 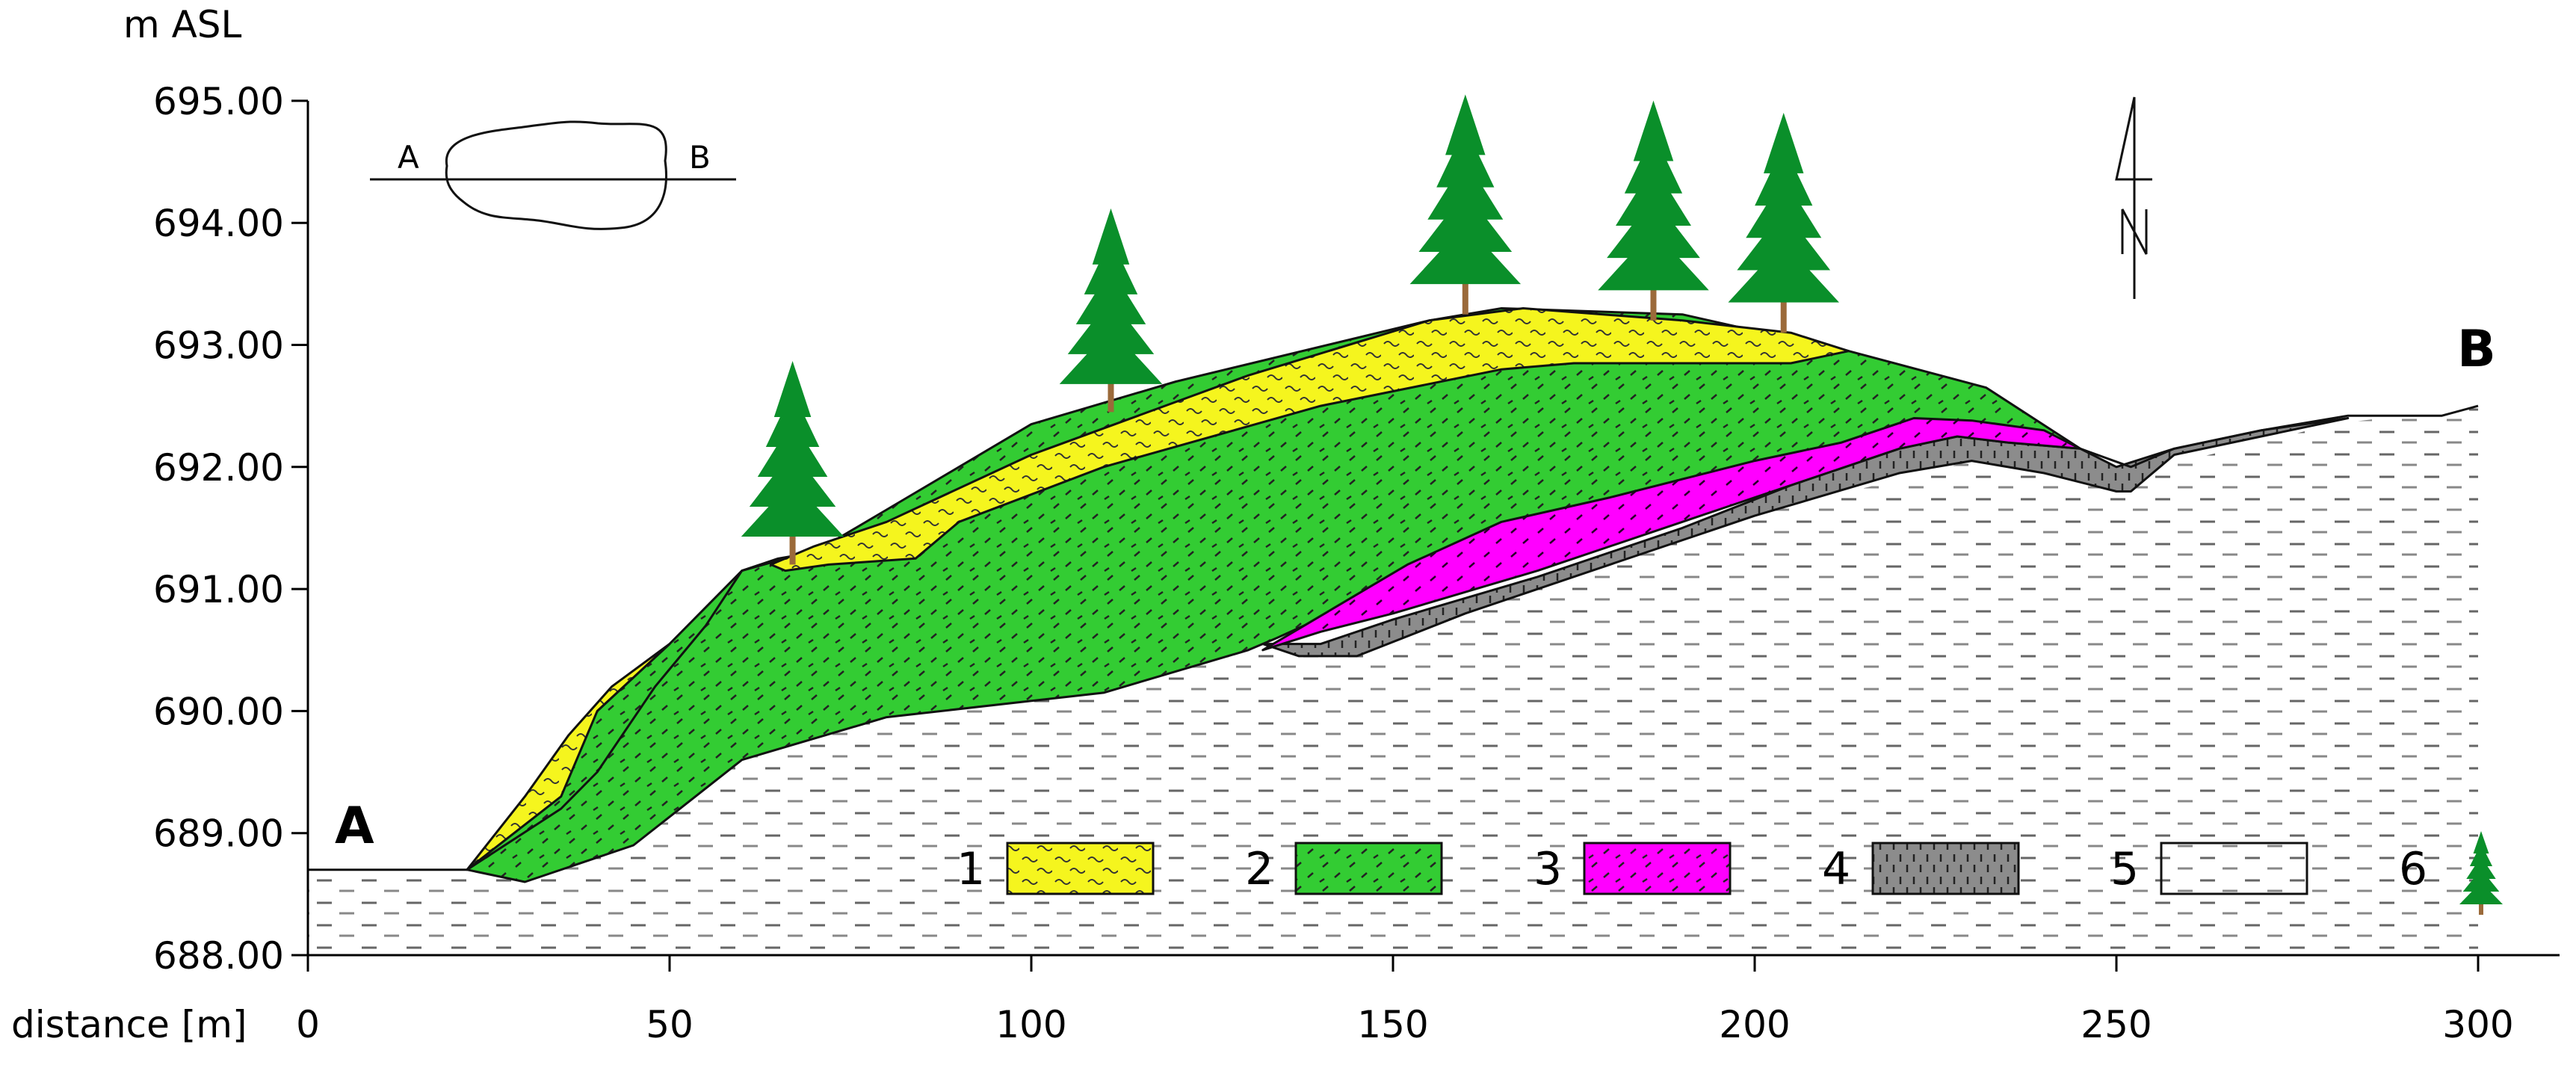 What do you see at coordinates (1755, 1024) in the screenshot?
I see `x-tick-label: 200` at bounding box center [1755, 1024].